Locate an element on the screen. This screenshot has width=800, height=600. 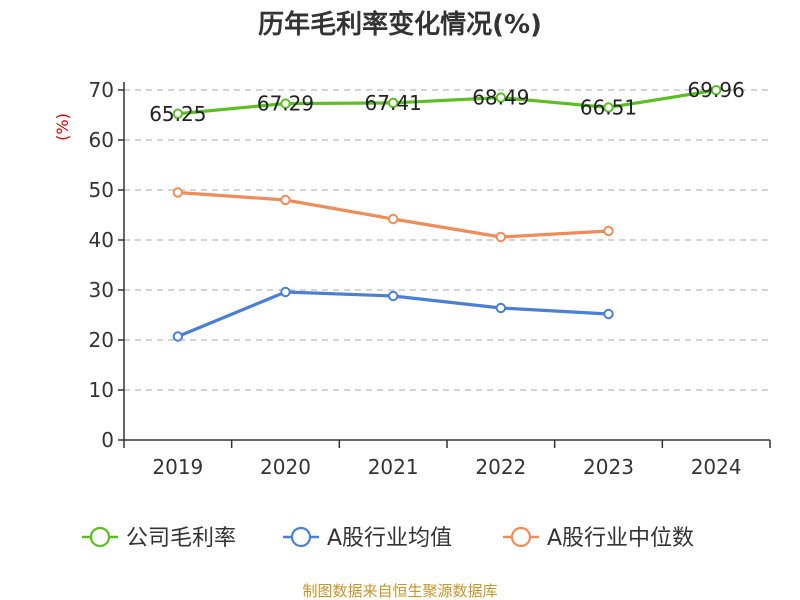
source-note: 制图数据来自恒生聚源数据库 is located at coordinates (399, 591).